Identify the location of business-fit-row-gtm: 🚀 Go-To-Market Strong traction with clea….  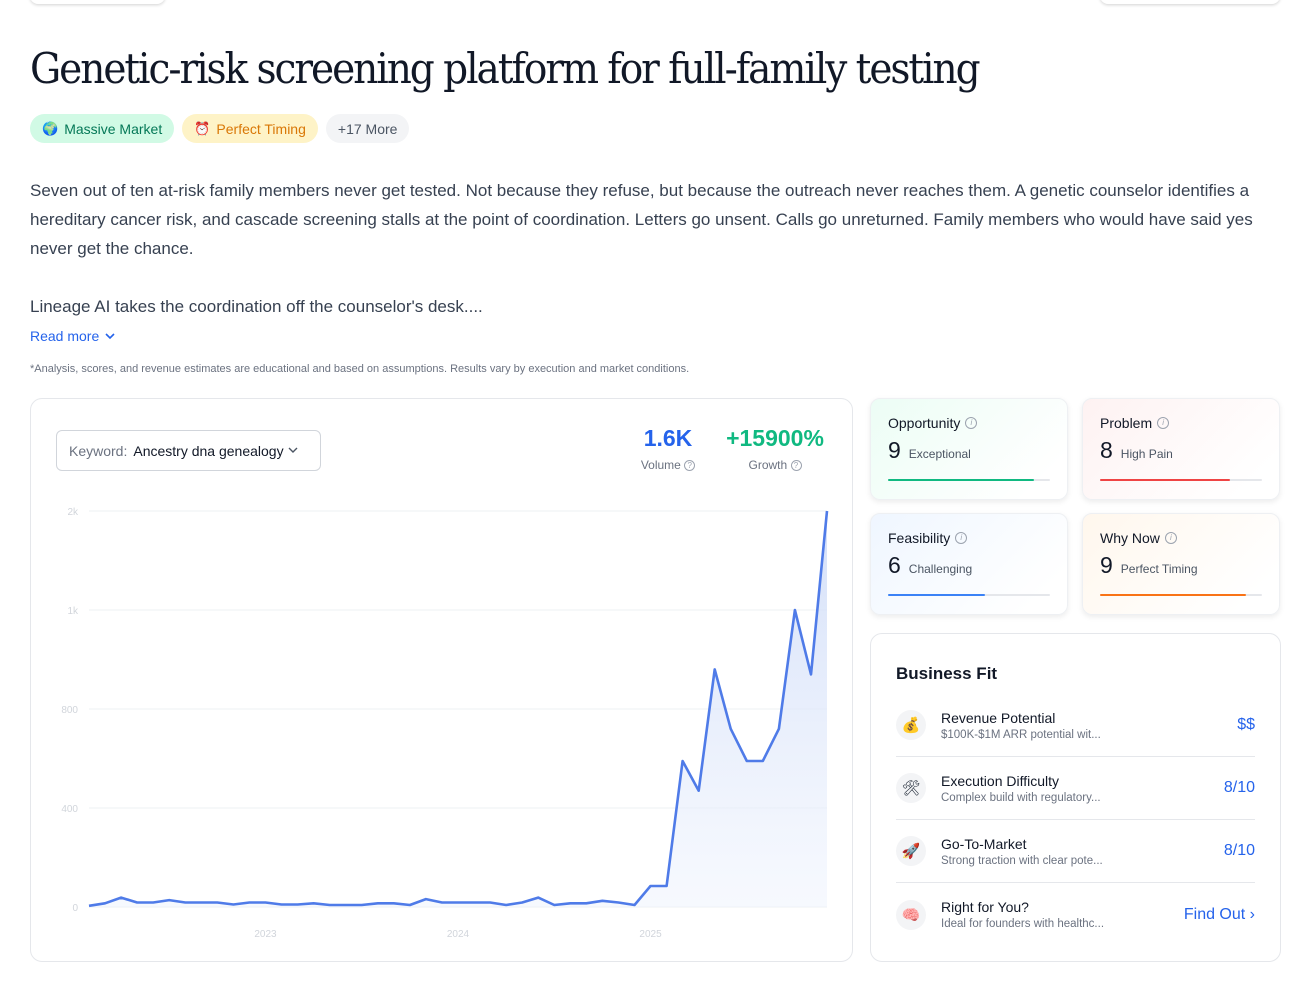
(1075, 851).